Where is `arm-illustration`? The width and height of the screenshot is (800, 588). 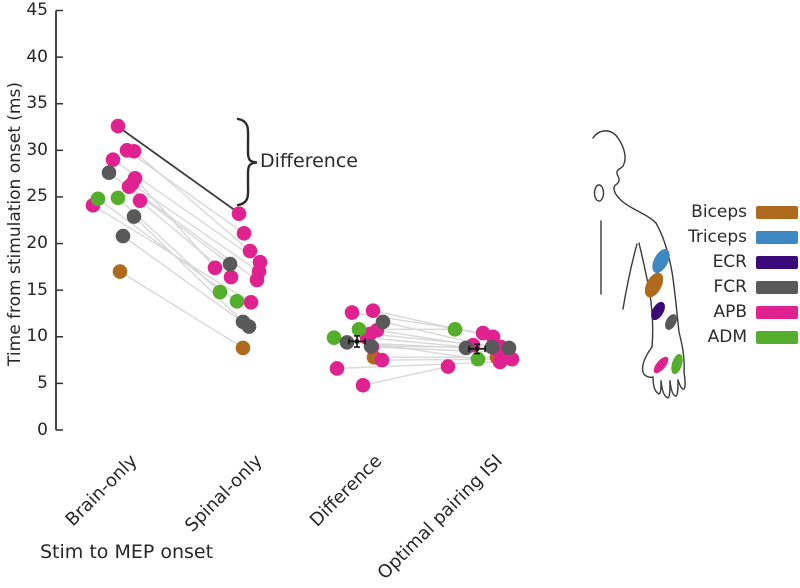 arm-illustration is located at coordinates (639, 264).